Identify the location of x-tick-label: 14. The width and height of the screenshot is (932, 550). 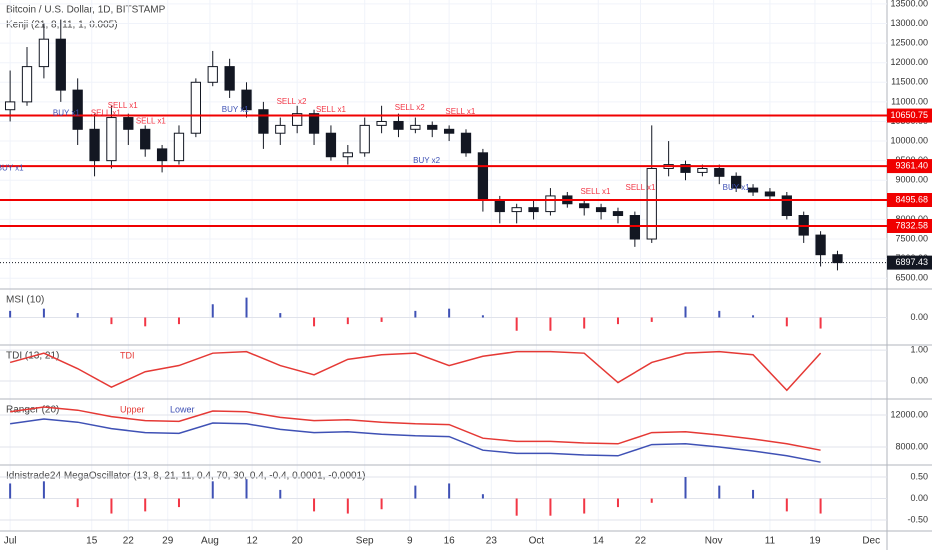
(599, 541).